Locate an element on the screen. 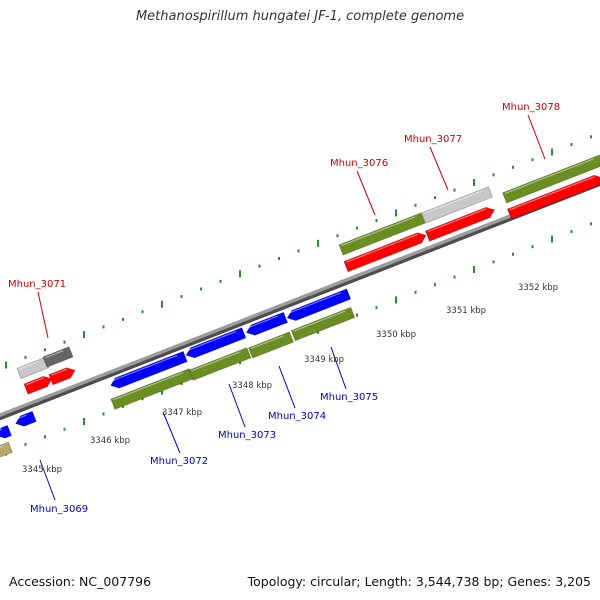 The height and width of the screenshot is (600, 600). mhun-3069-label: Mhun_3069 is located at coordinates (59, 509).